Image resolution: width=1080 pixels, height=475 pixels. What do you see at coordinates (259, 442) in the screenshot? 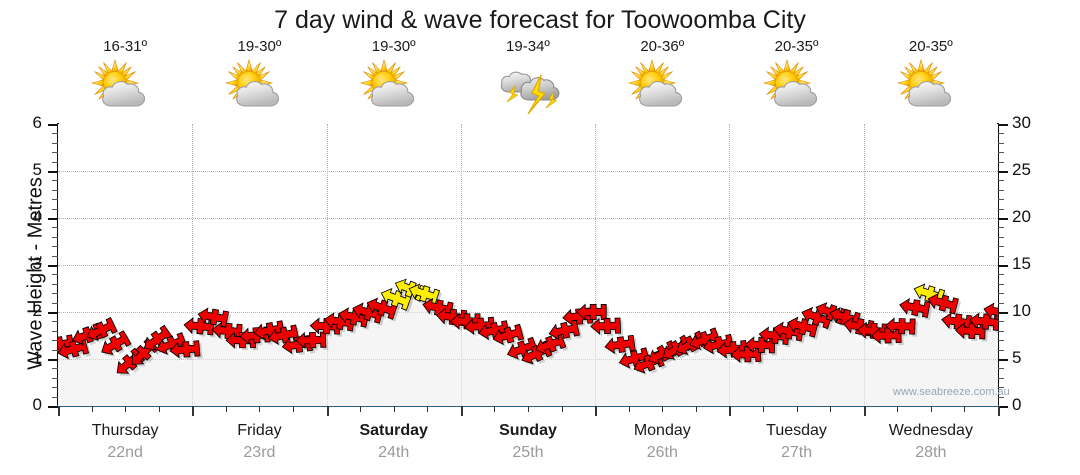
I see `day-label-friday: Friday 23rd` at bounding box center [259, 442].